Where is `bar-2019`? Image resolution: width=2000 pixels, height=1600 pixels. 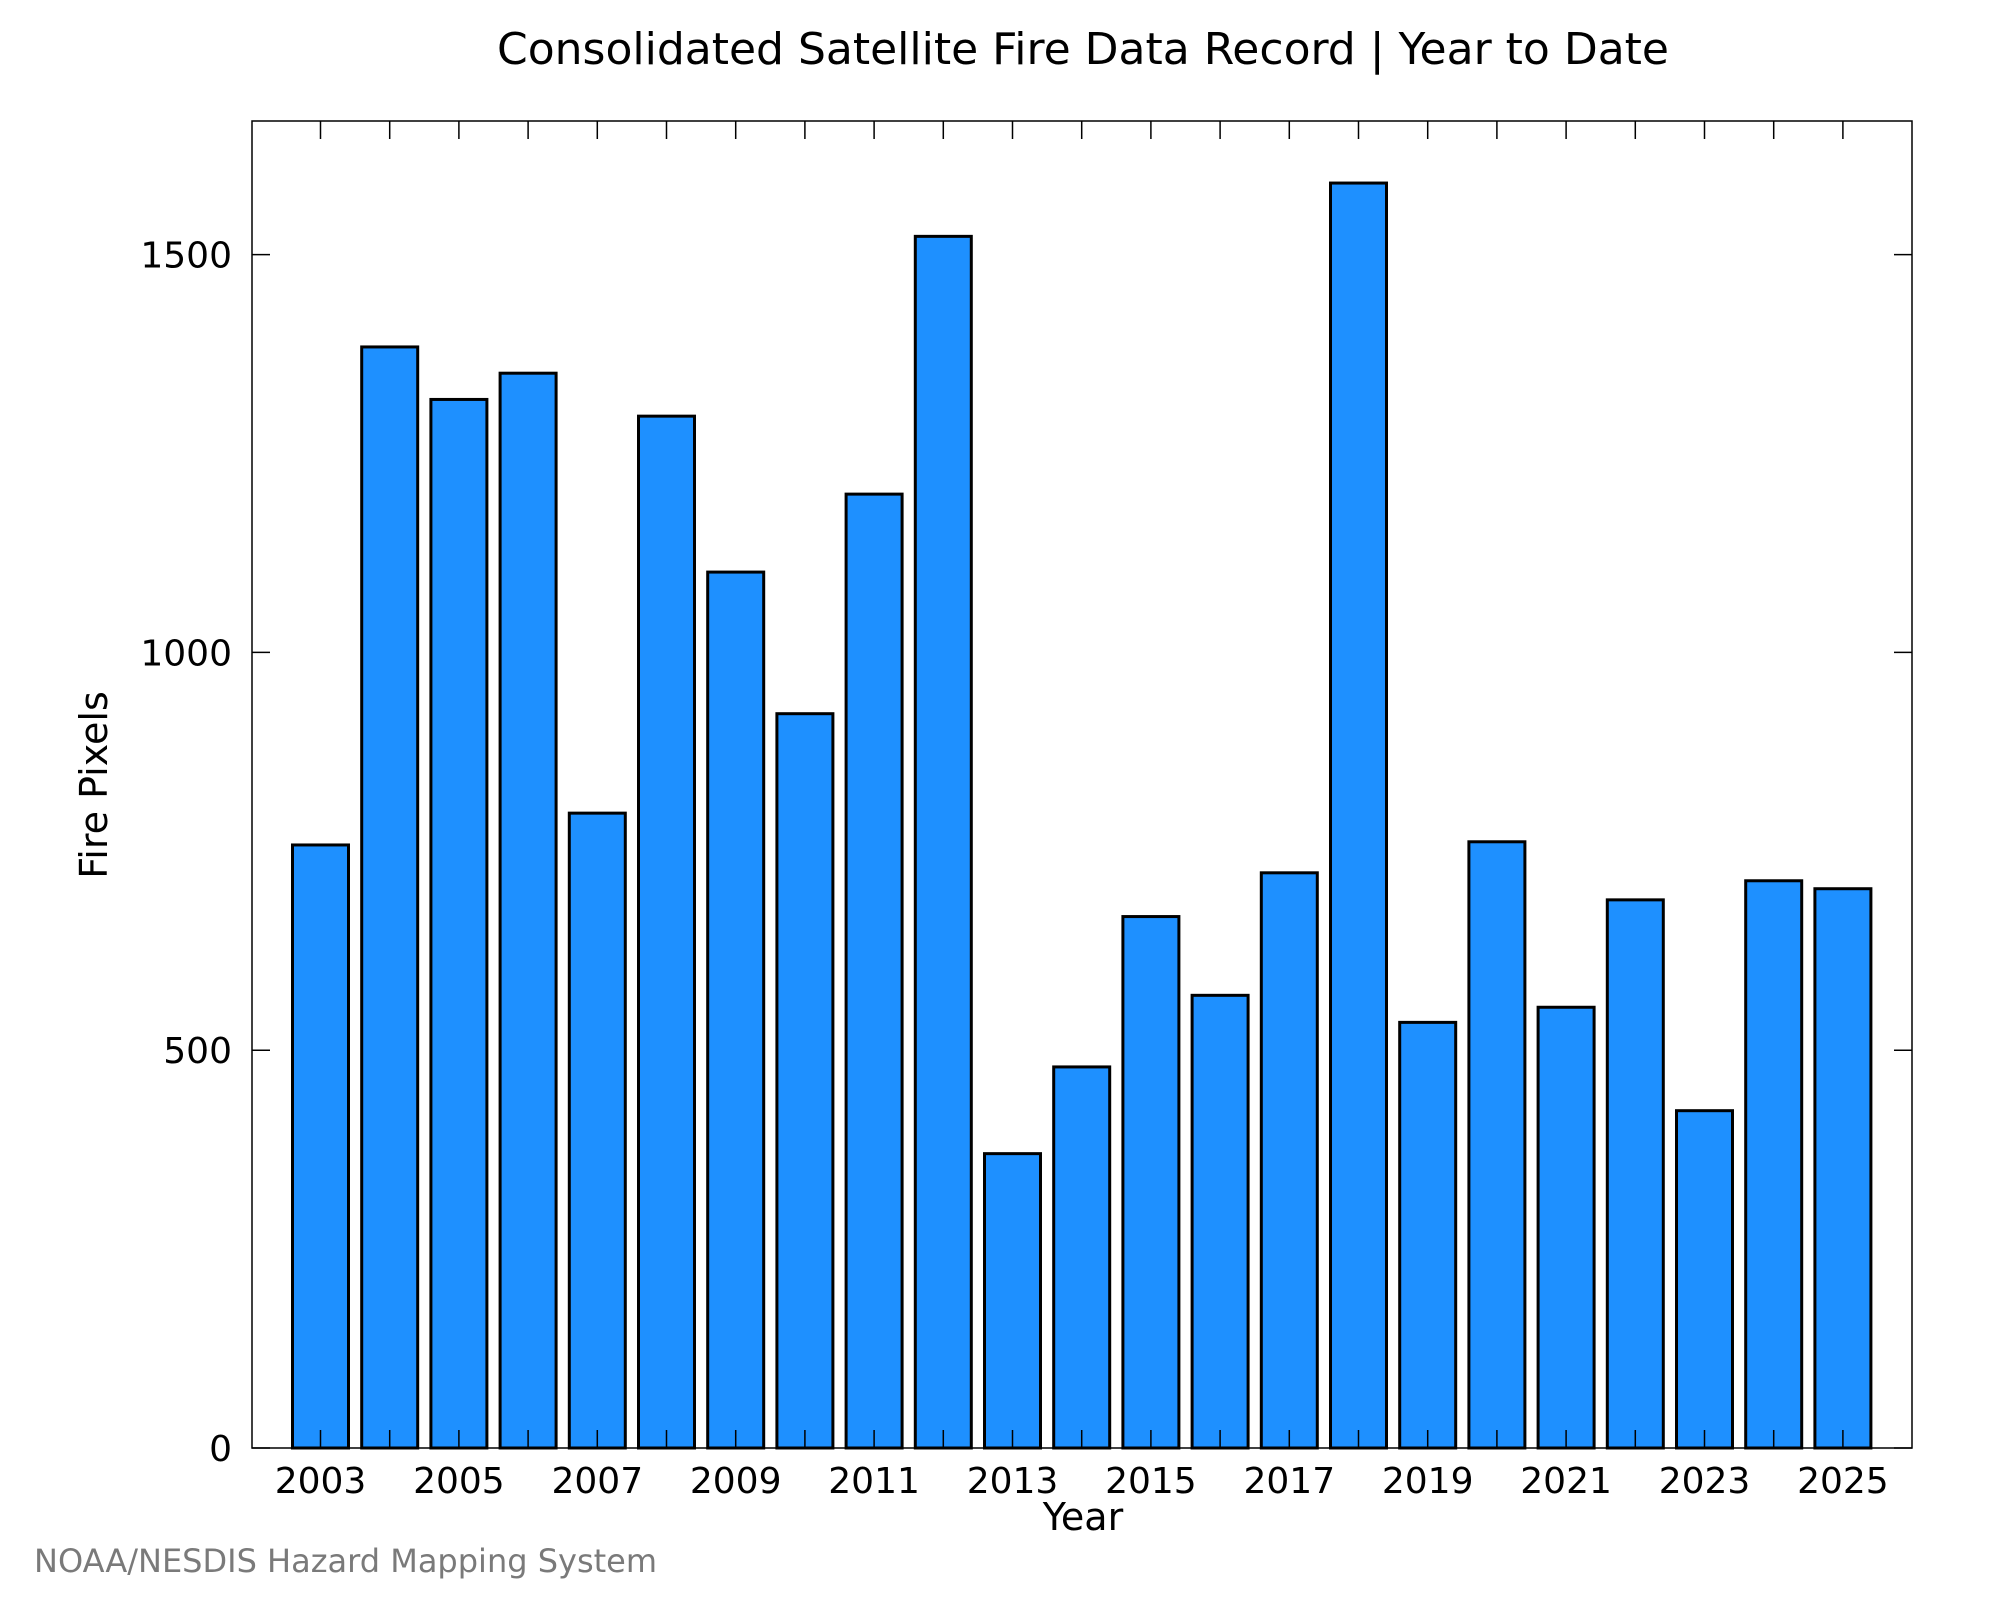 bar-2019 is located at coordinates (1428, 1235).